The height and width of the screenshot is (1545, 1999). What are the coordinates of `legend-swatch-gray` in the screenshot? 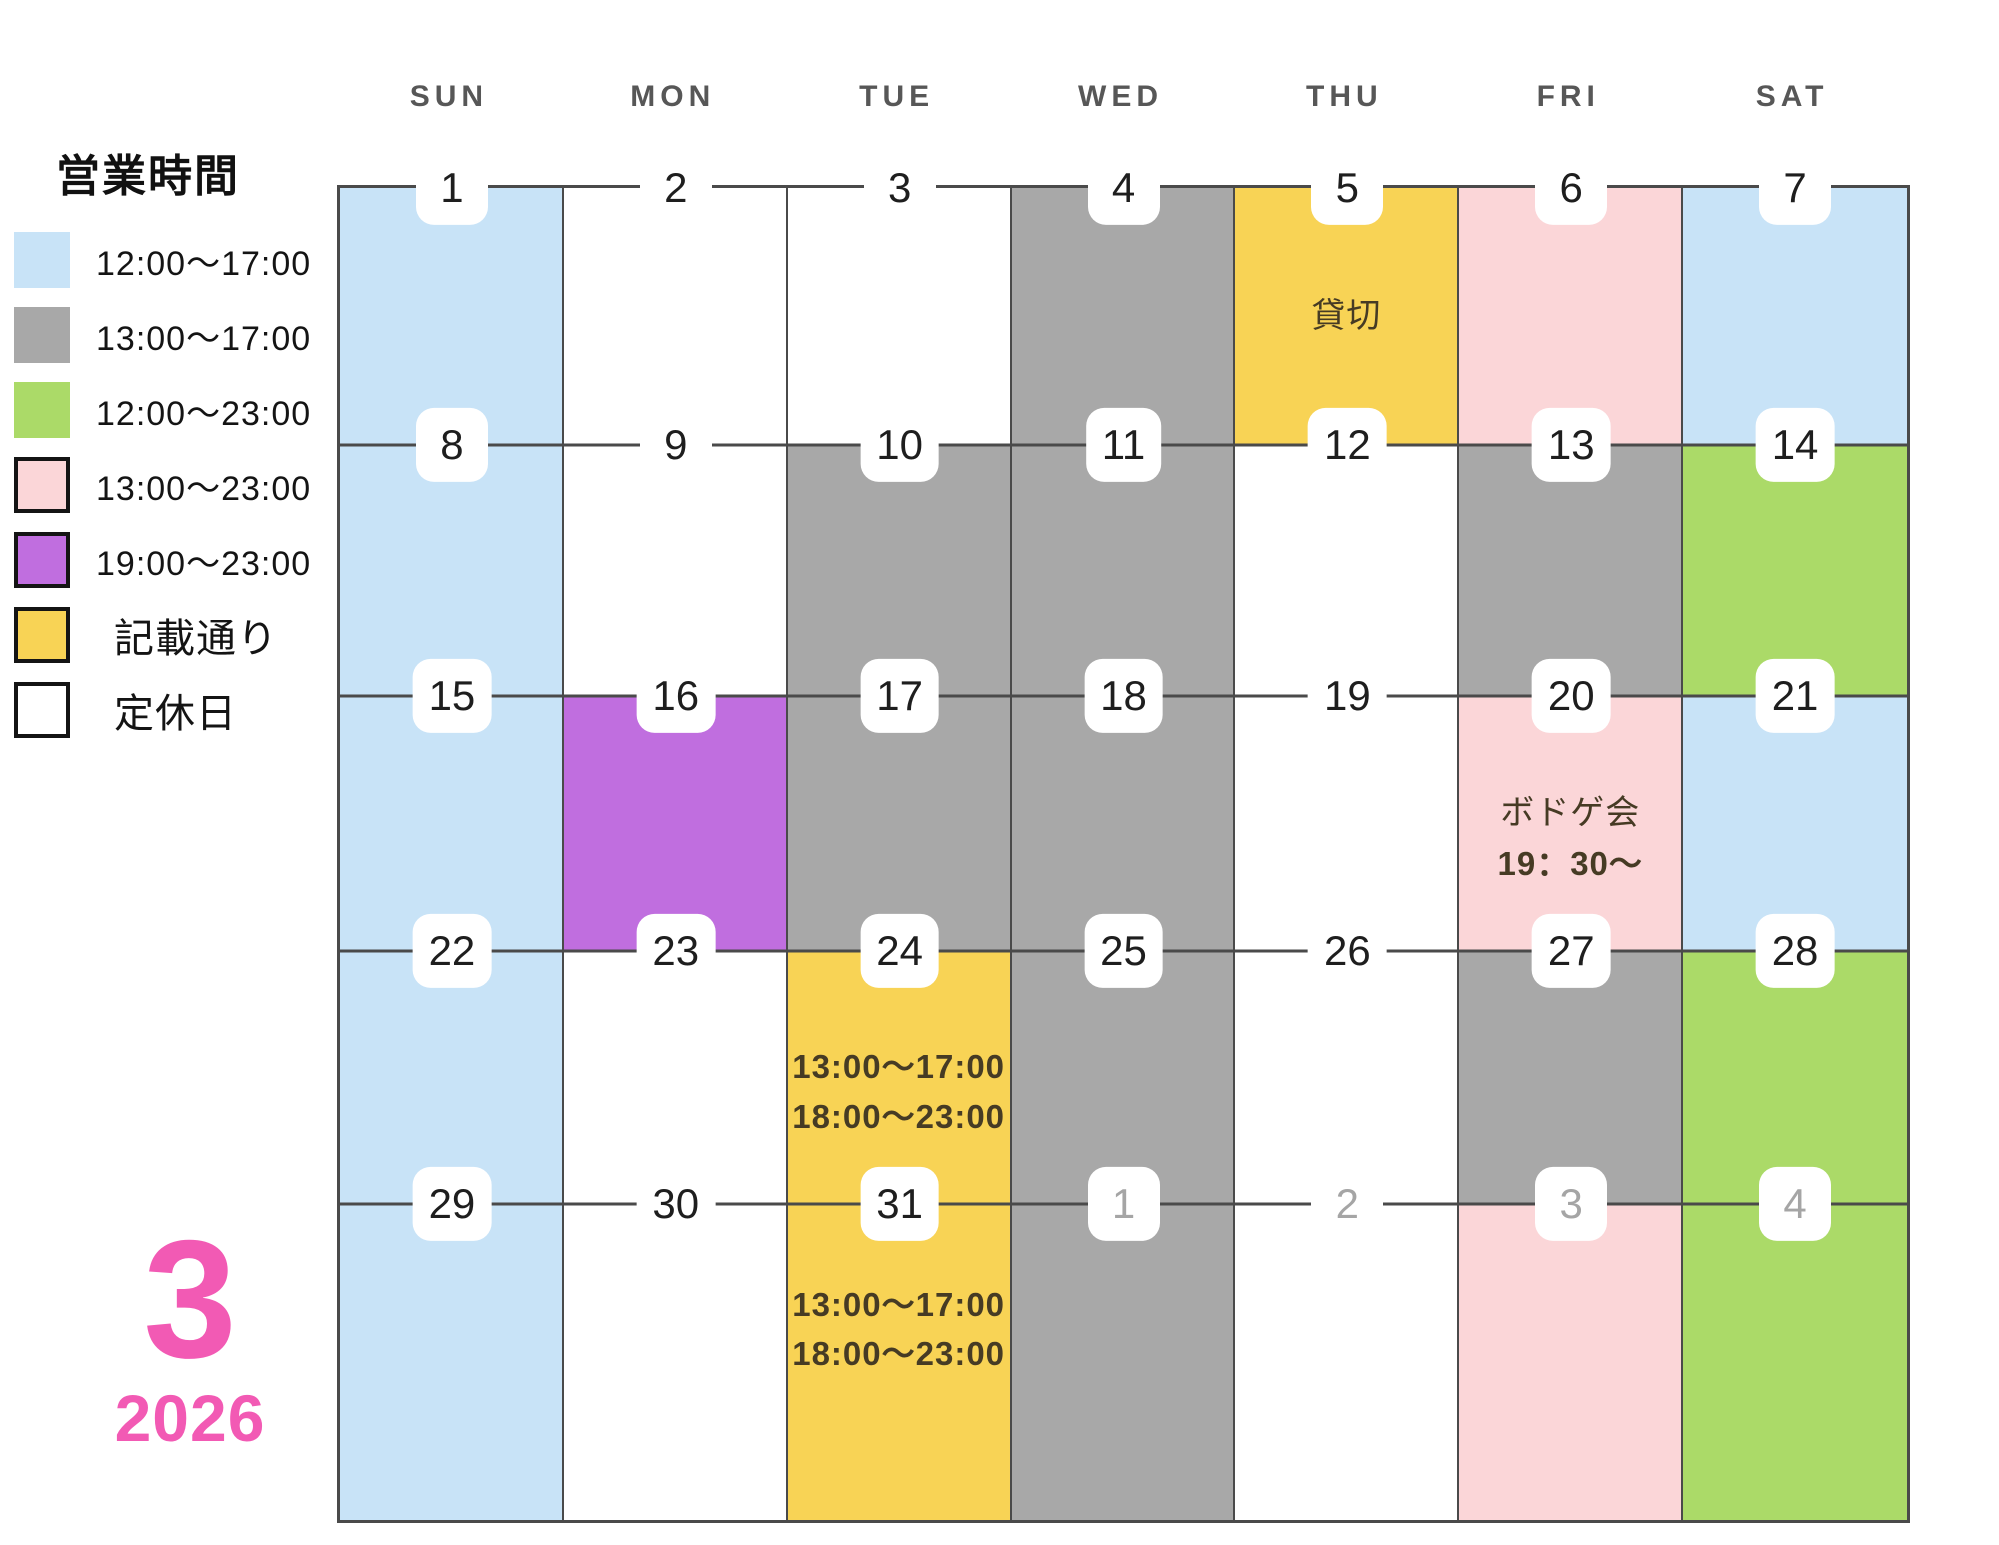 It's located at (42, 335).